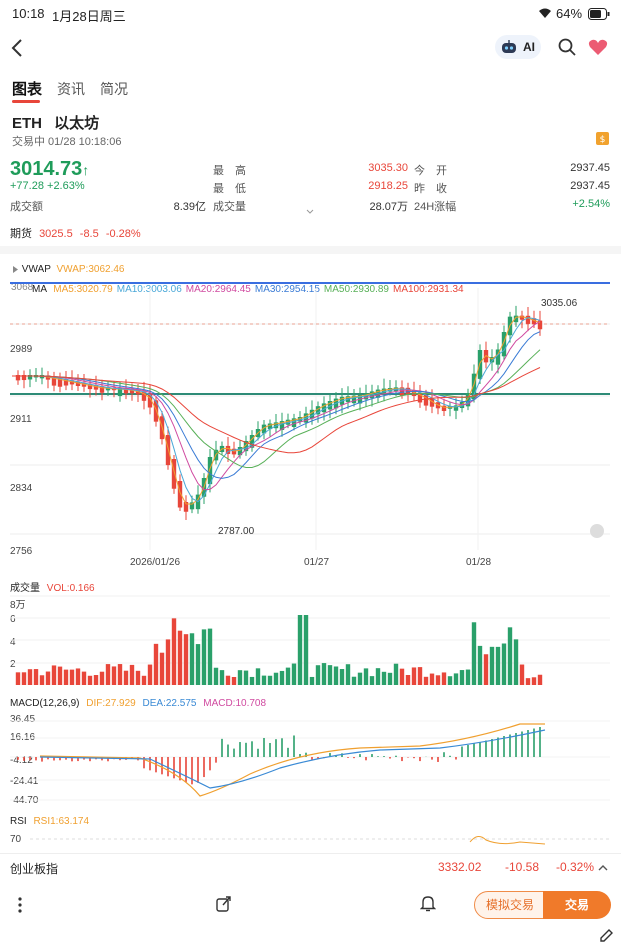 This screenshot has width=621, height=946. I want to click on volume-indicator-value: VOL:0.166, so click(70, 588).